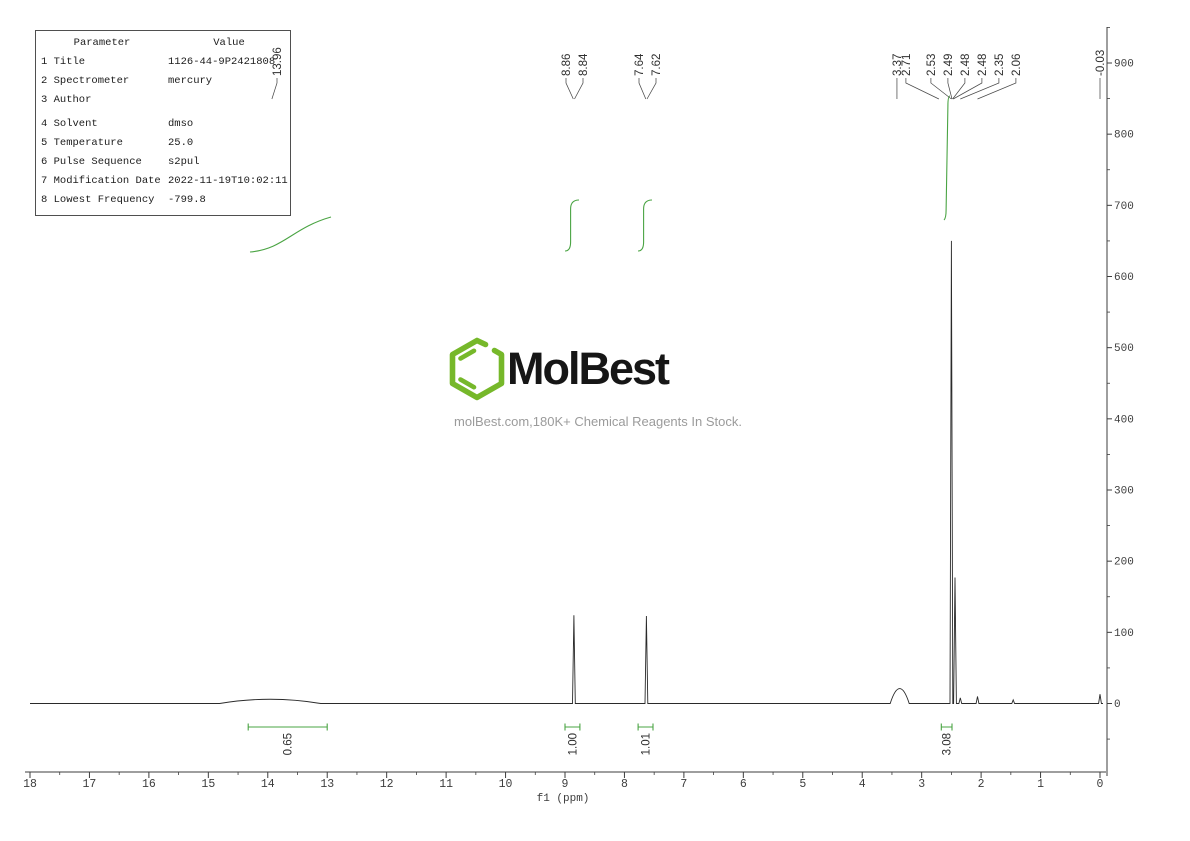 The width and height of the screenshot is (1190, 841). I want to click on x-tick-label: 4, so click(862, 784).